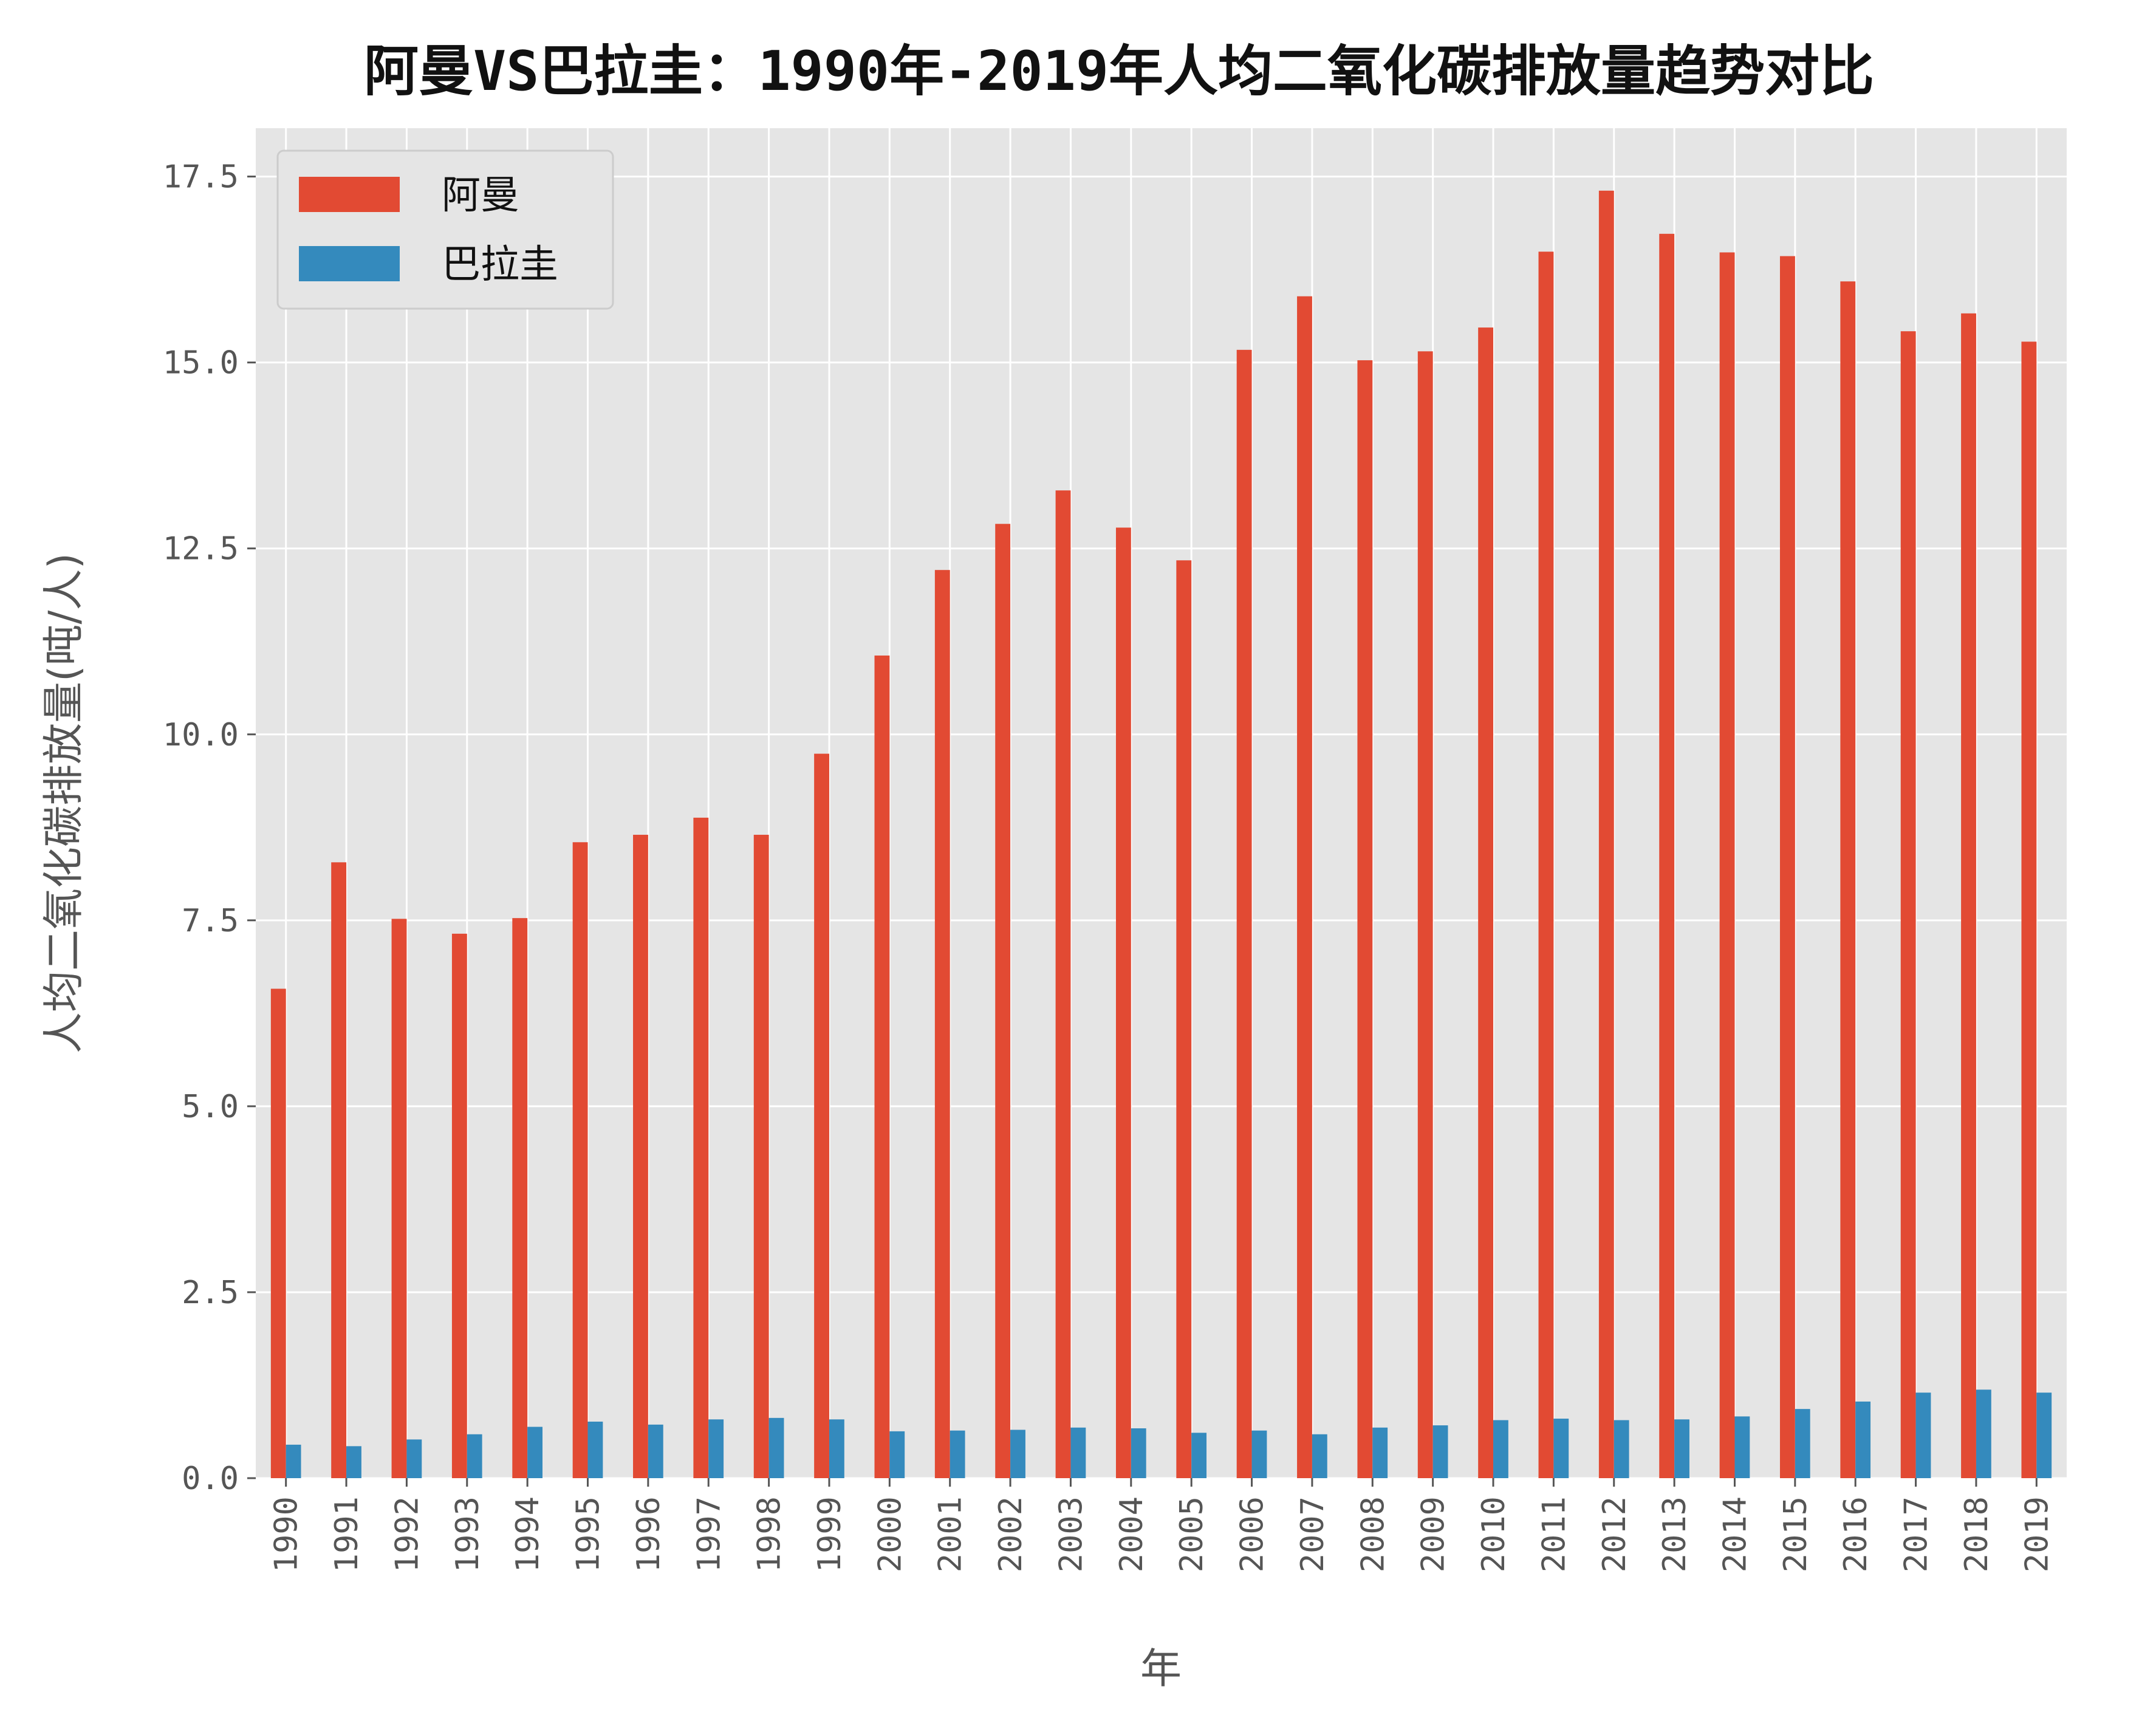  Describe the element at coordinates (1675, 1534) in the screenshot. I see `x-tick-label: 2013` at that location.